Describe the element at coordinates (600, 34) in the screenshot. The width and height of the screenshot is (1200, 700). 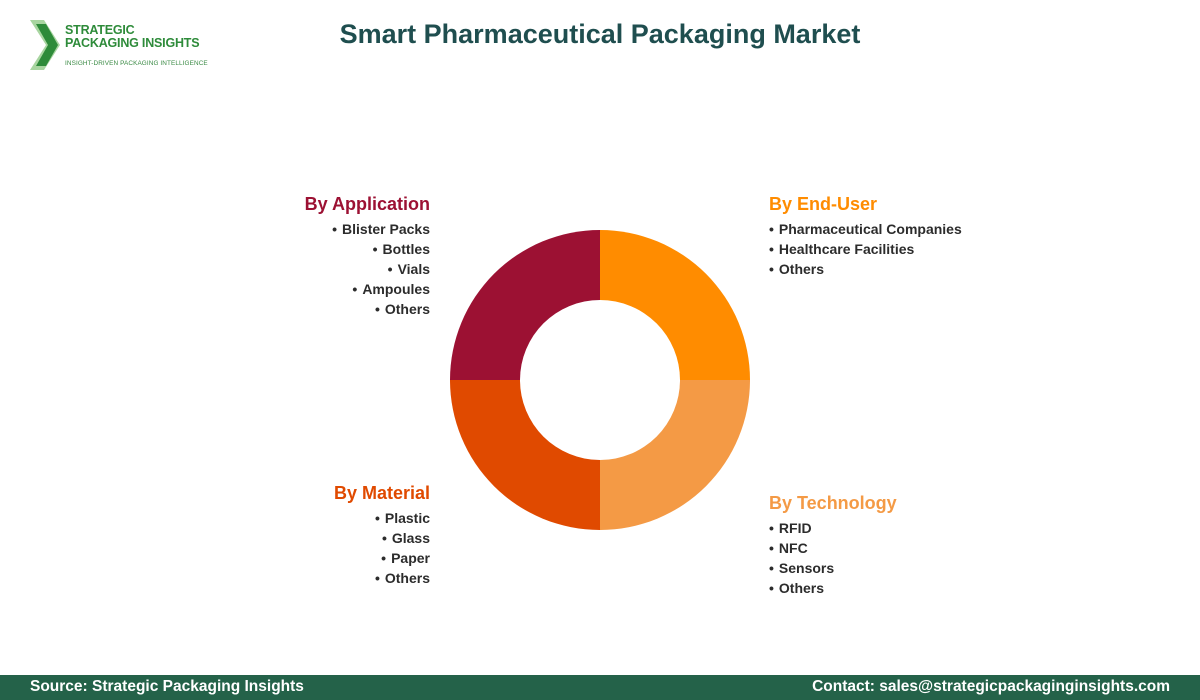
I see `page-title: Smart Pharmaceutical Packaging Market` at that location.